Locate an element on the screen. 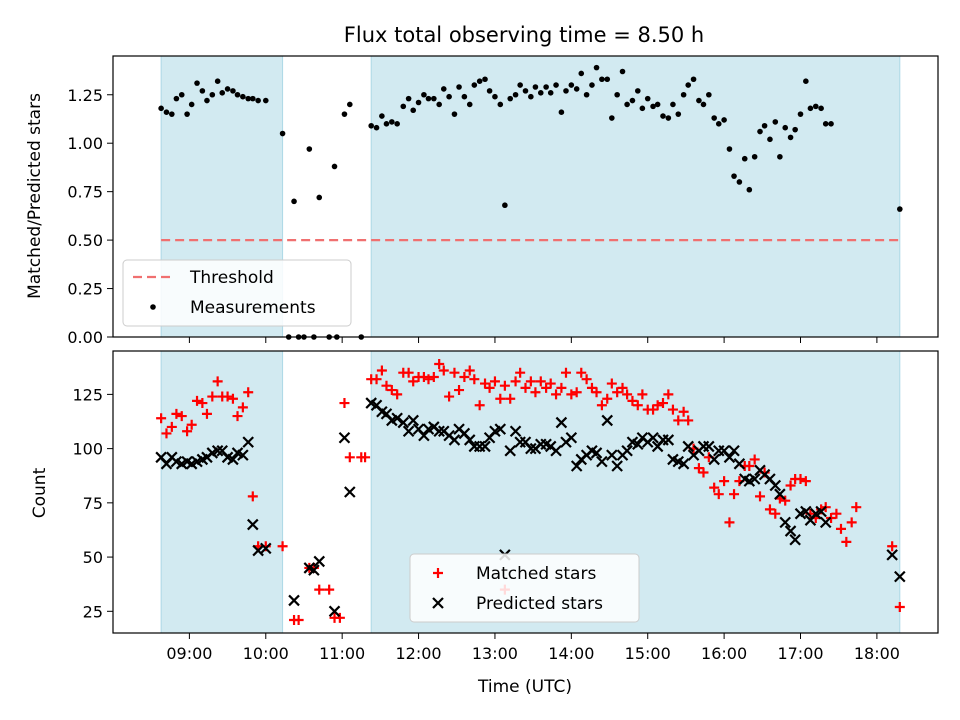  x-tick-label: 14:00 is located at coordinates (571, 653).